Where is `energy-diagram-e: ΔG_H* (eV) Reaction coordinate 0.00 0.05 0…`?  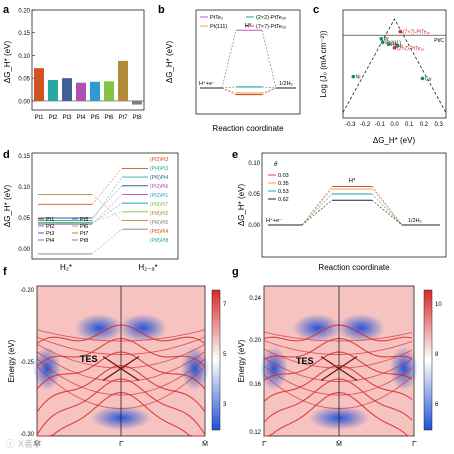 energy-diagram-e: ΔG_H* (eV) Reaction coordinate 0.00 0.05 0… is located at coordinates (342, 212).